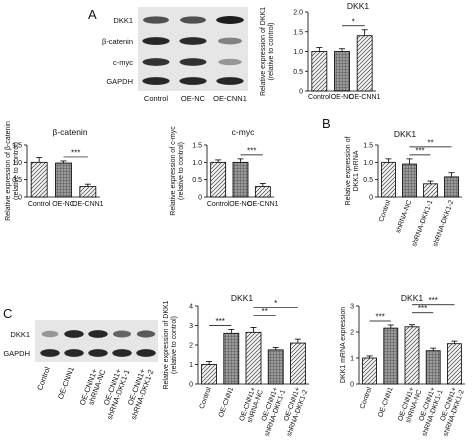 Image resolution: width=474 pixels, height=446 pixels. Describe the element at coordinates (191, 365) in the screenshot. I see `y-tick-label: 1` at that location.